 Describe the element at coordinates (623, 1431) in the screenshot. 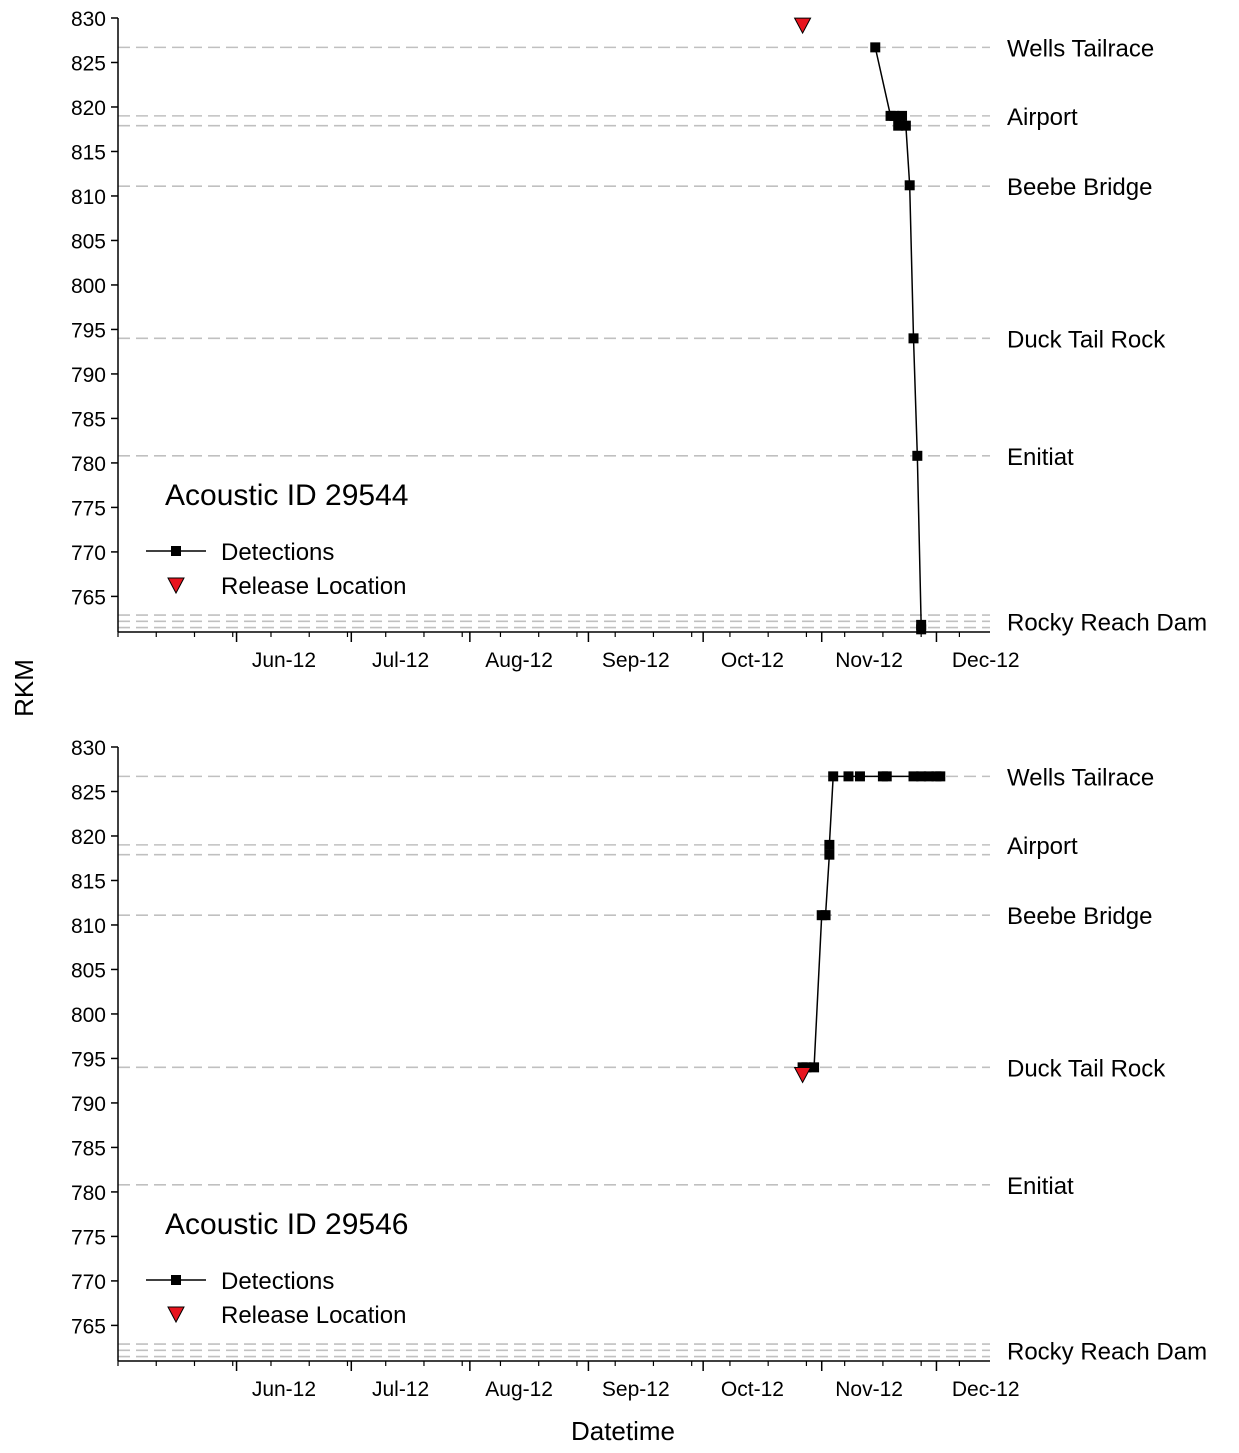

I see `x-axis-label: Datetime` at that location.